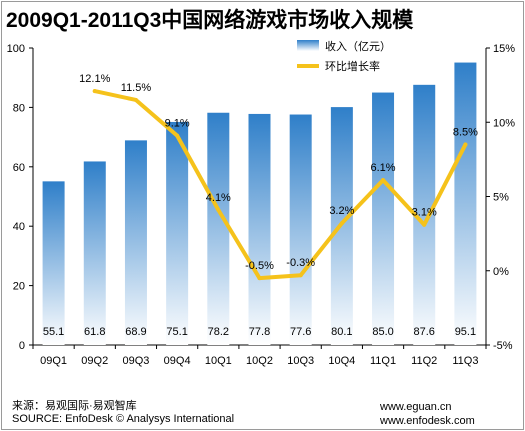 The height and width of the screenshot is (431, 525). Describe the element at coordinates (136, 88) in the screenshot. I see `growth-rate-label: 11.5%` at that location.